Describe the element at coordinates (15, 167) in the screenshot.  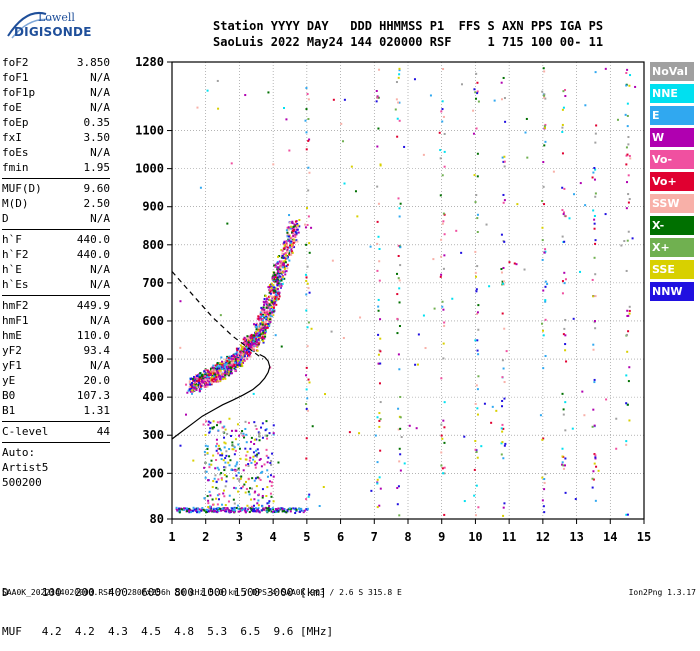
I see `param-name: fmin` at that location.